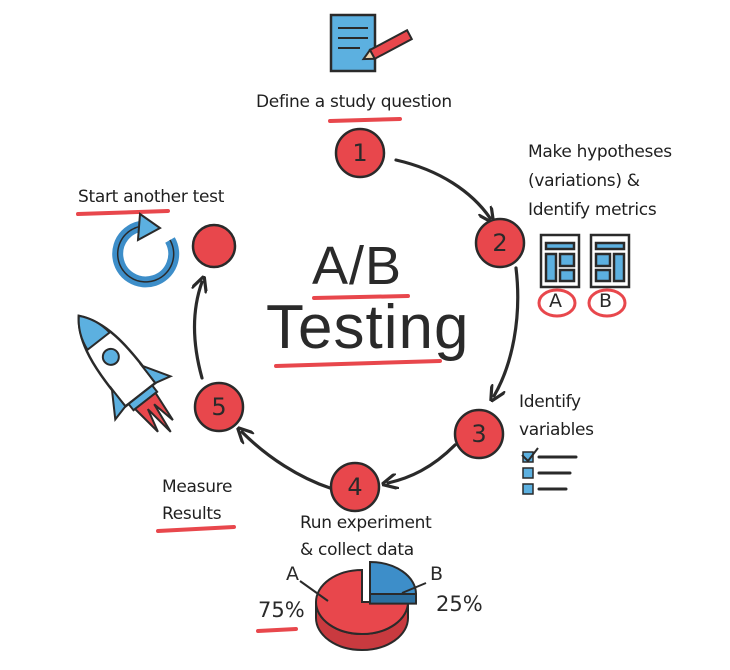 The height and width of the screenshot is (670, 730). I want to click on rocket-icon, so click(125, 373).